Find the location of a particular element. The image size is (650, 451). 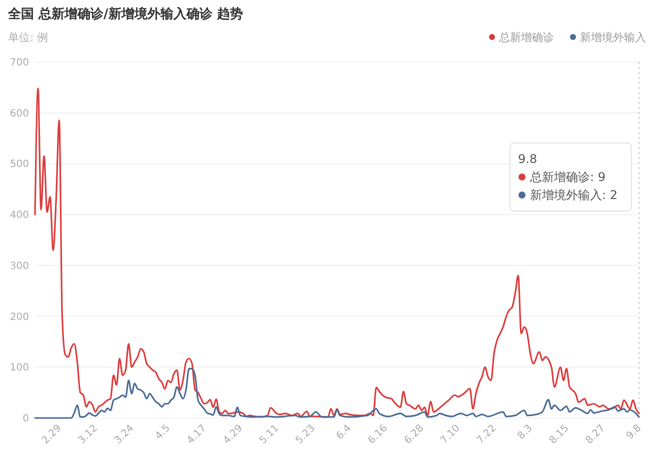

y-axis-title: 单位: 例 is located at coordinates (28, 37).